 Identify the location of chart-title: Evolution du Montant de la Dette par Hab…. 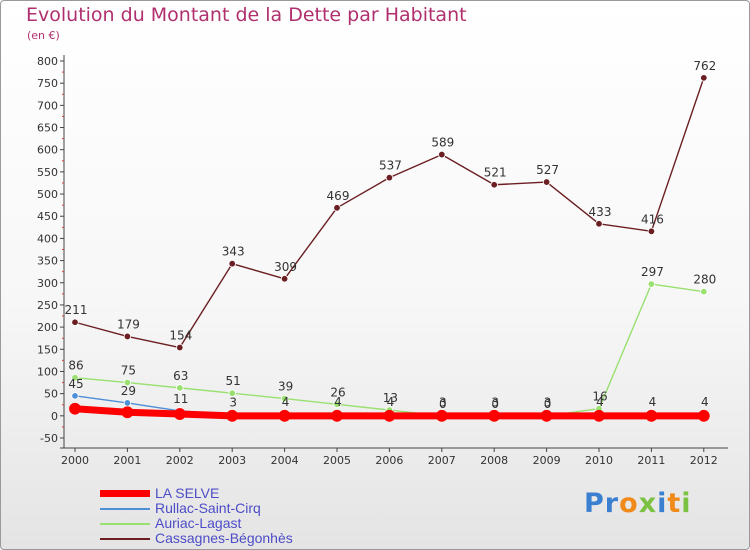
(246, 15).